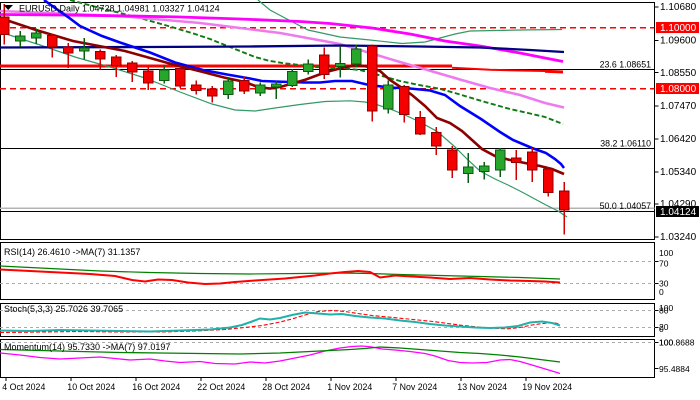  Describe the element at coordinates (23, 387) in the screenshot. I see `svg-text: 4 Oct 2024` at that location.